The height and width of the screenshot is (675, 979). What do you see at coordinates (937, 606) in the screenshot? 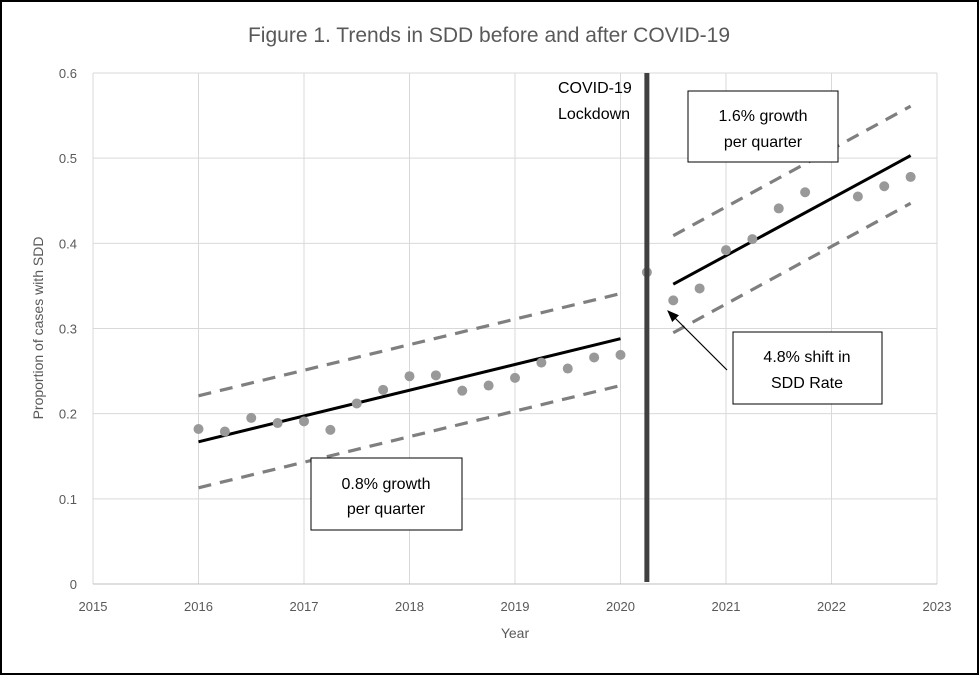
I see `x-tick-label: 2023` at bounding box center [937, 606].